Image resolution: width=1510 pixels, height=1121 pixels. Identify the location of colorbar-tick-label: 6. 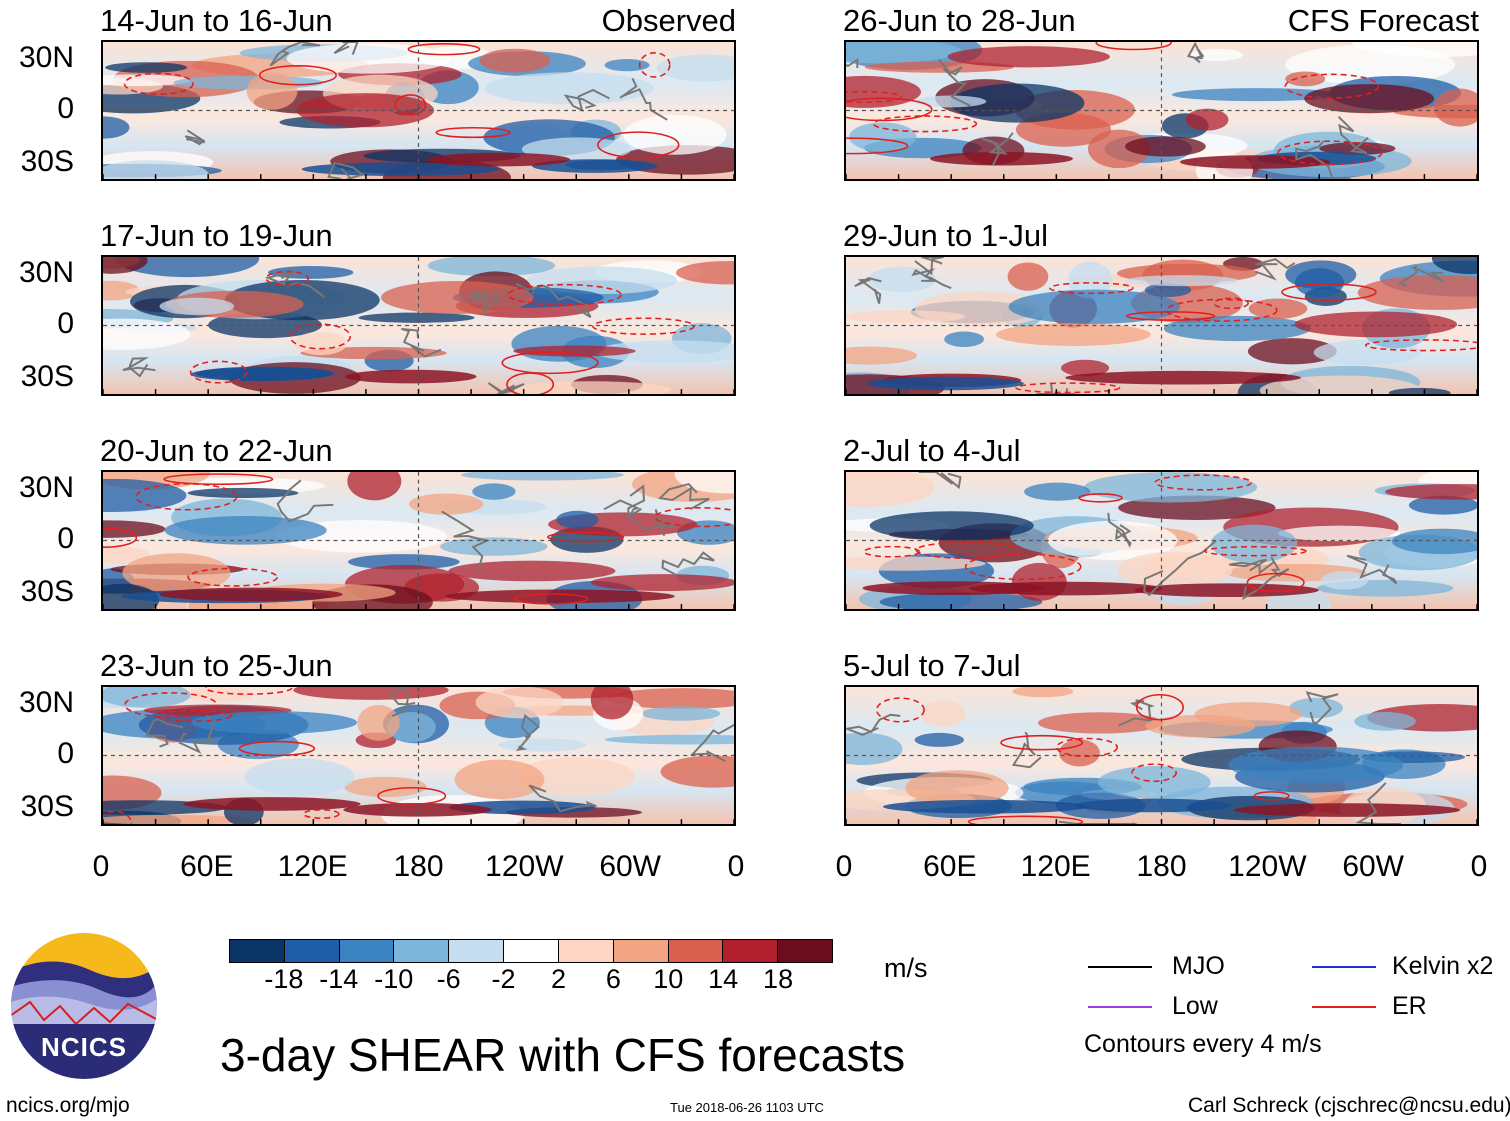
(613, 979).